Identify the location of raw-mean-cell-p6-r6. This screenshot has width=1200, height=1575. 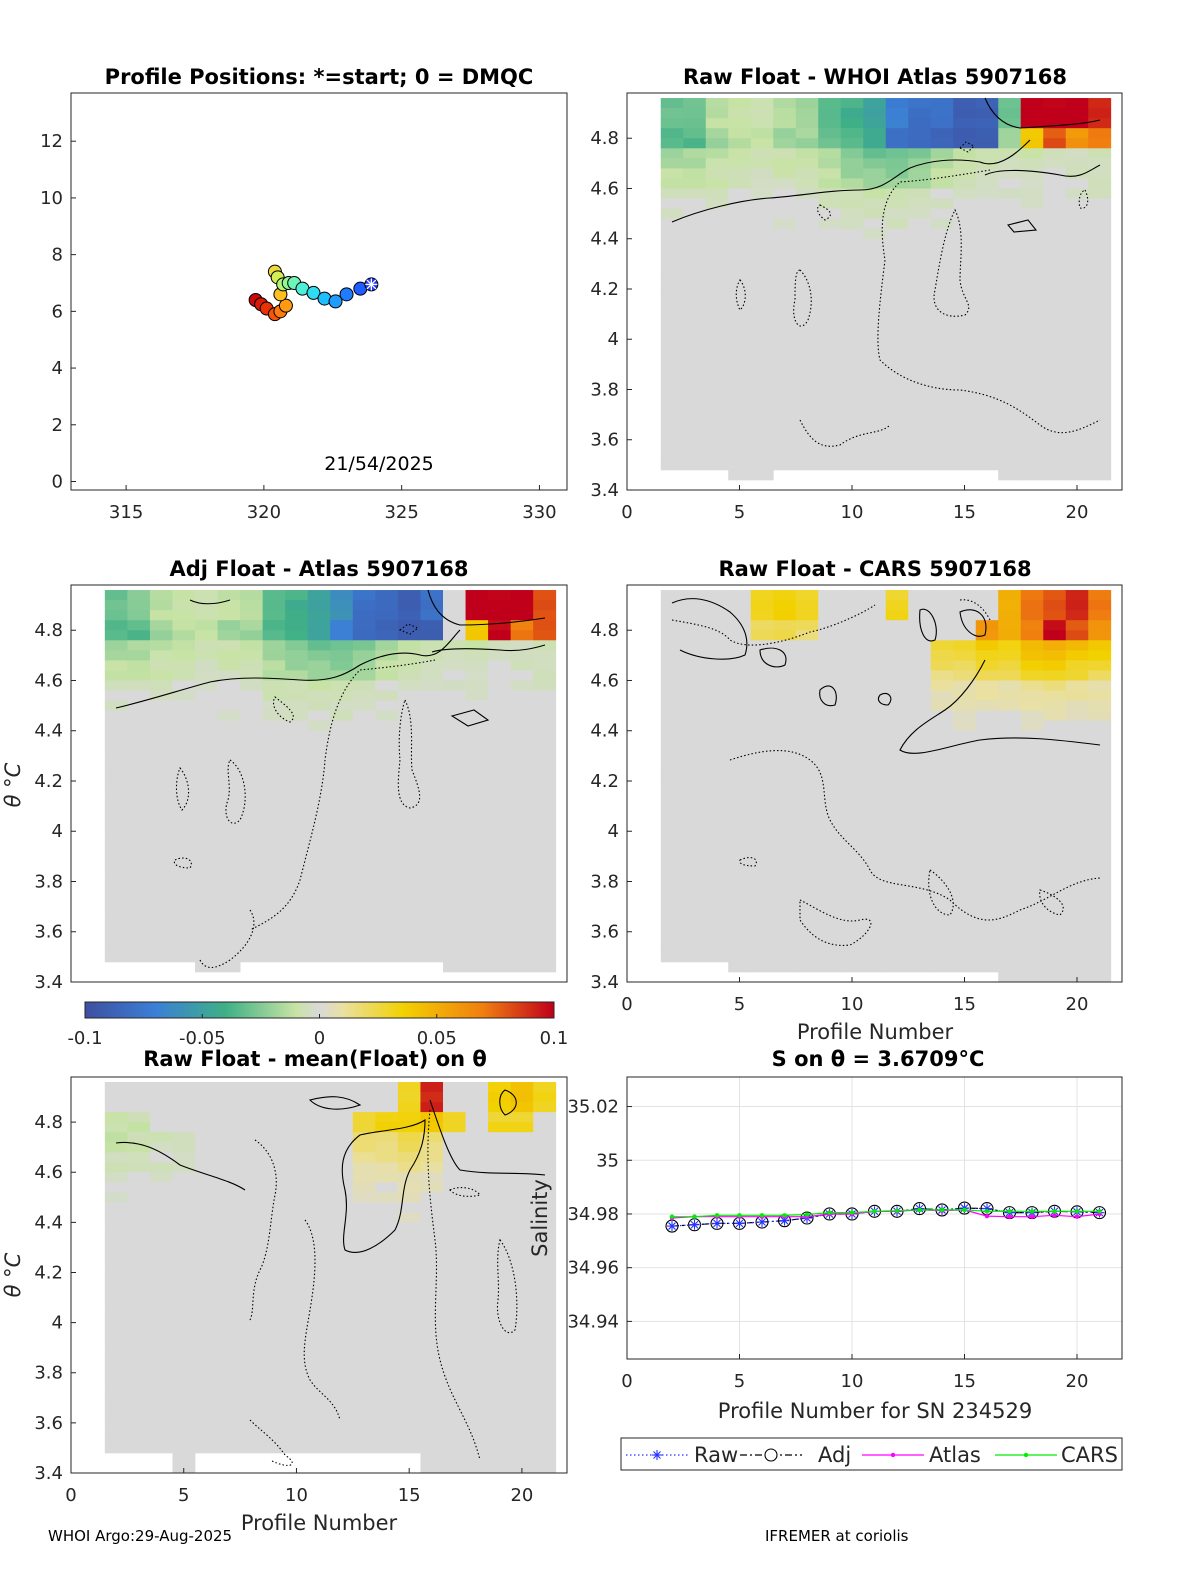
(206, 1147).